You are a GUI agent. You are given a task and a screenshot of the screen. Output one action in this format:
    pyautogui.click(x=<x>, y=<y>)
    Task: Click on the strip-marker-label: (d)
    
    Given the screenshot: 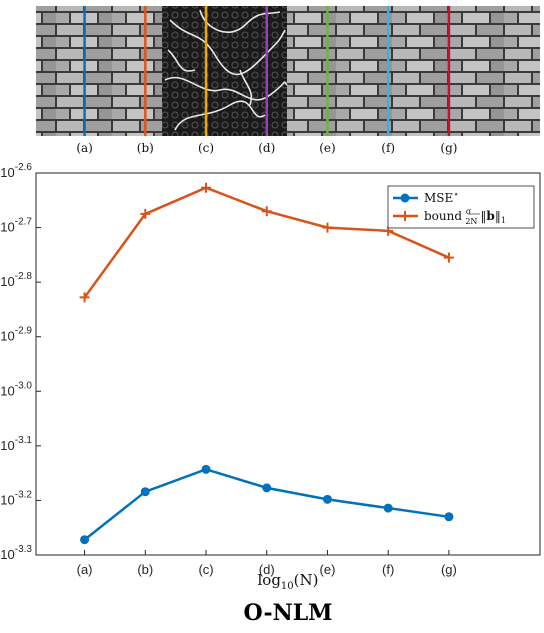 What is the action you would take?
    pyautogui.click(x=266, y=148)
    